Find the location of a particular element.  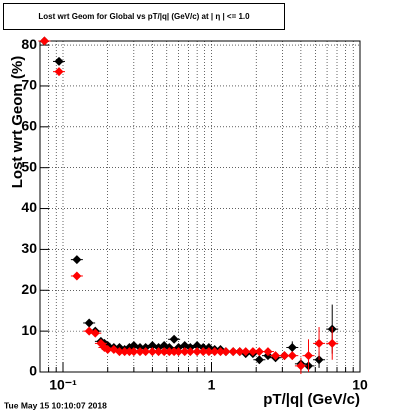

x-axis-title: pT/|q| (GeV/c) is located at coordinates (311, 399).